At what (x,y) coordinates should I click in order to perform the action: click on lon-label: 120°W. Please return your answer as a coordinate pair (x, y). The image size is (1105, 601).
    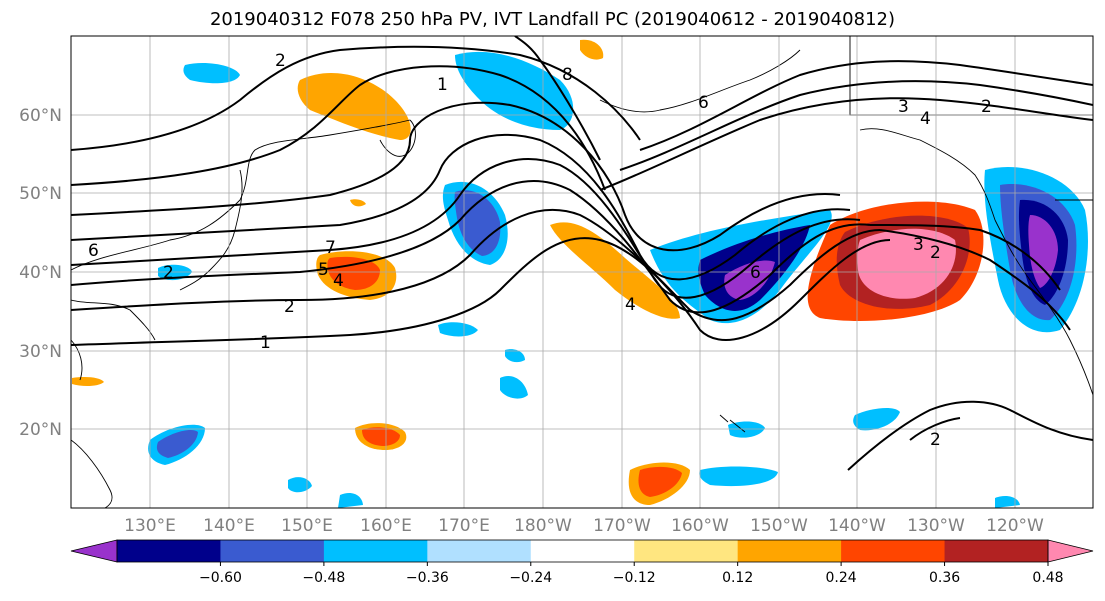
    Looking at the image, I should click on (1015, 526).